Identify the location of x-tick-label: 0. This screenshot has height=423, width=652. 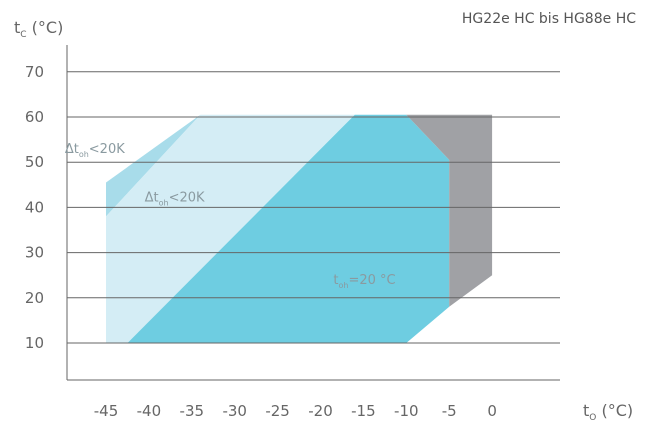
(492, 411).